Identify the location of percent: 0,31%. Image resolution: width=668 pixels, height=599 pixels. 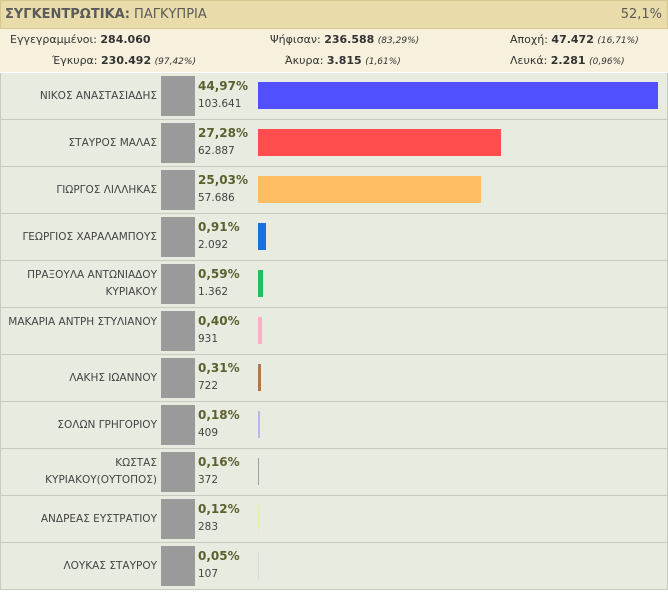
(219, 368).